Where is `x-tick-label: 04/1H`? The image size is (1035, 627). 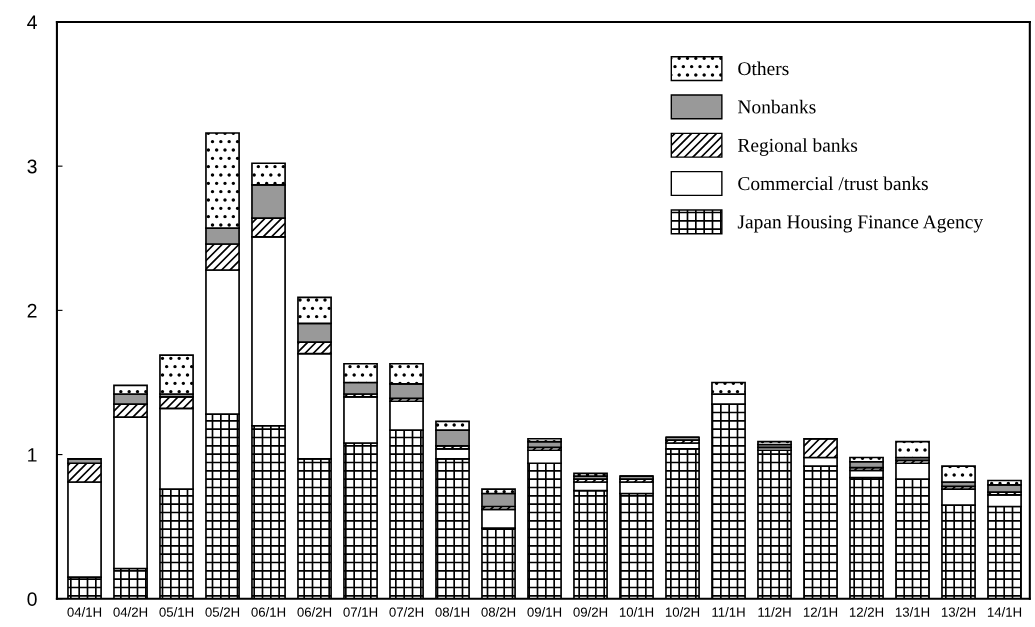 x-tick-label: 04/1H is located at coordinates (84, 612).